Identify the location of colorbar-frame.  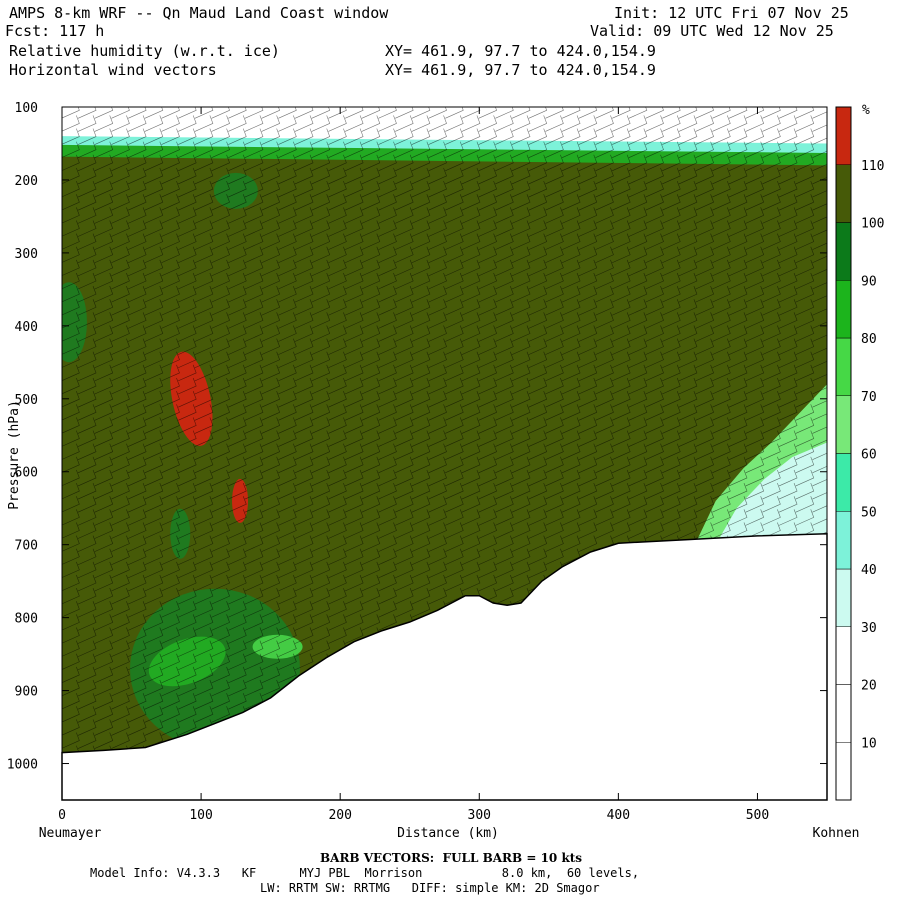
(843, 453).